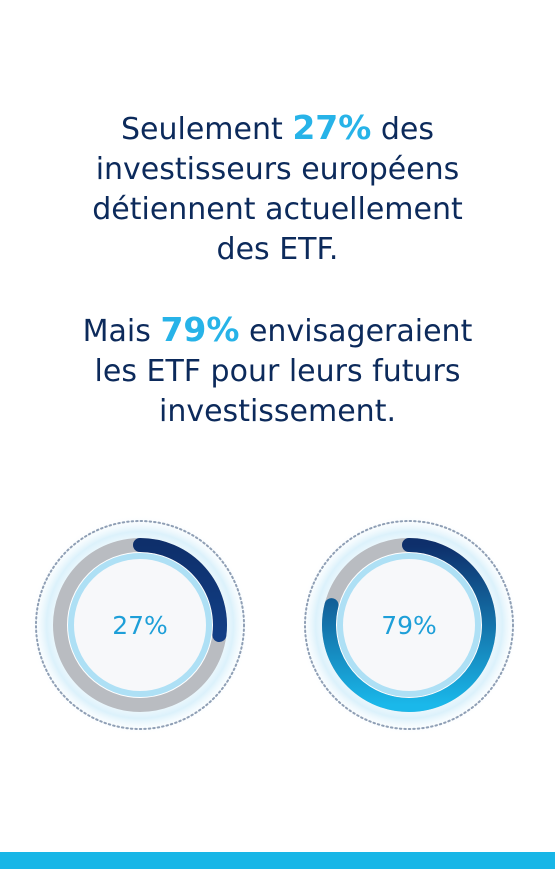  I want to click on statement-line: des ETF., so click(277, 250).